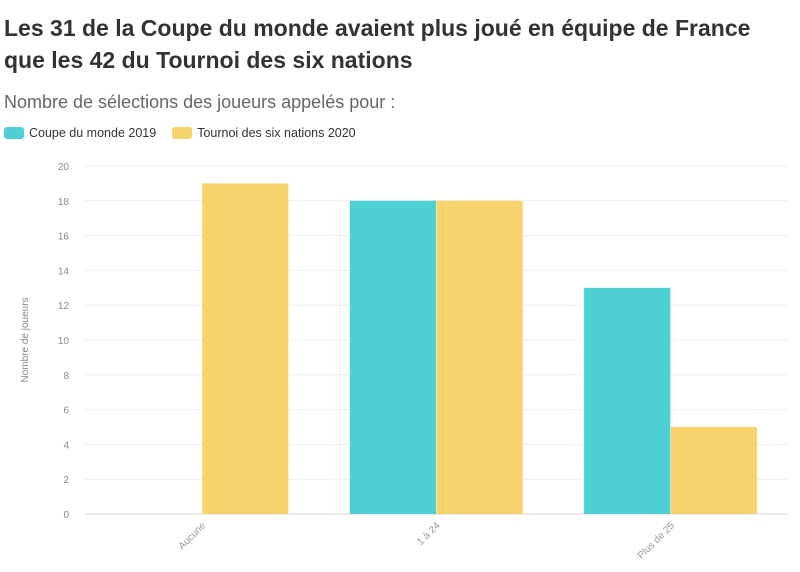  Describe the element at coordinates (64, 271) in the screenshot. I see `y-tick-label: 14` at that location.